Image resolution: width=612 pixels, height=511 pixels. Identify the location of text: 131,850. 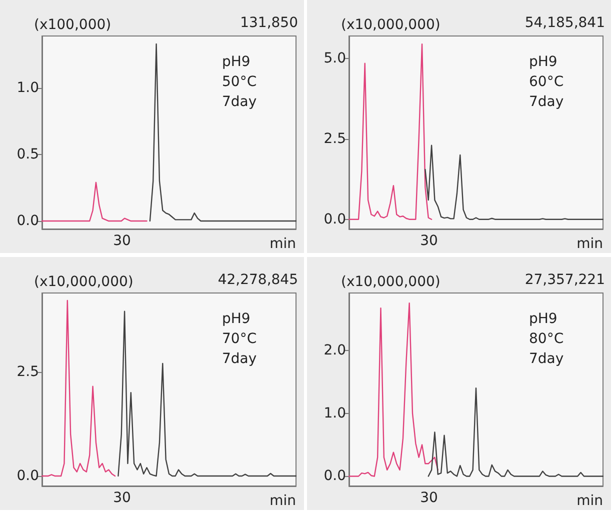
(269, 23).